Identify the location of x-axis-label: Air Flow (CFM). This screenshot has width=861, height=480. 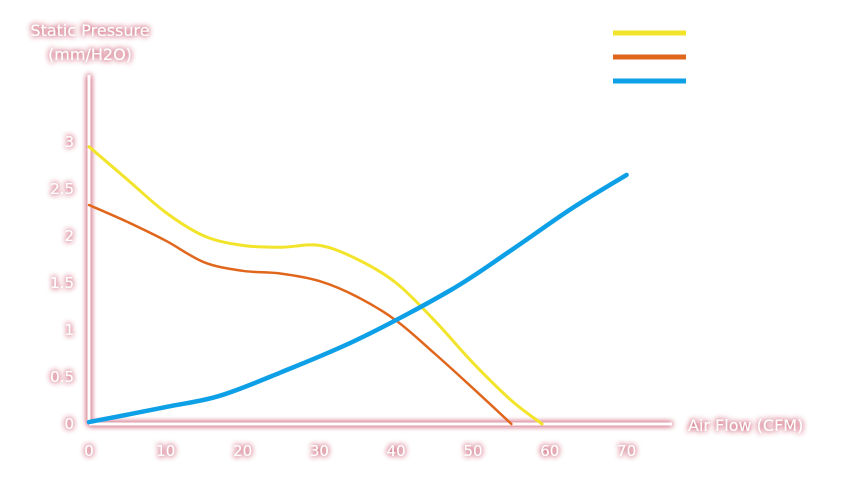
(745, 425).